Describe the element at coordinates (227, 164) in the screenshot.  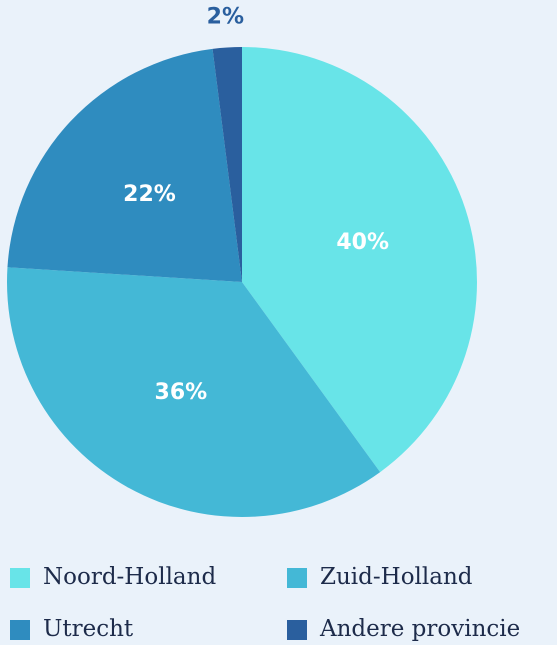
I see `pie-slice` at that location.